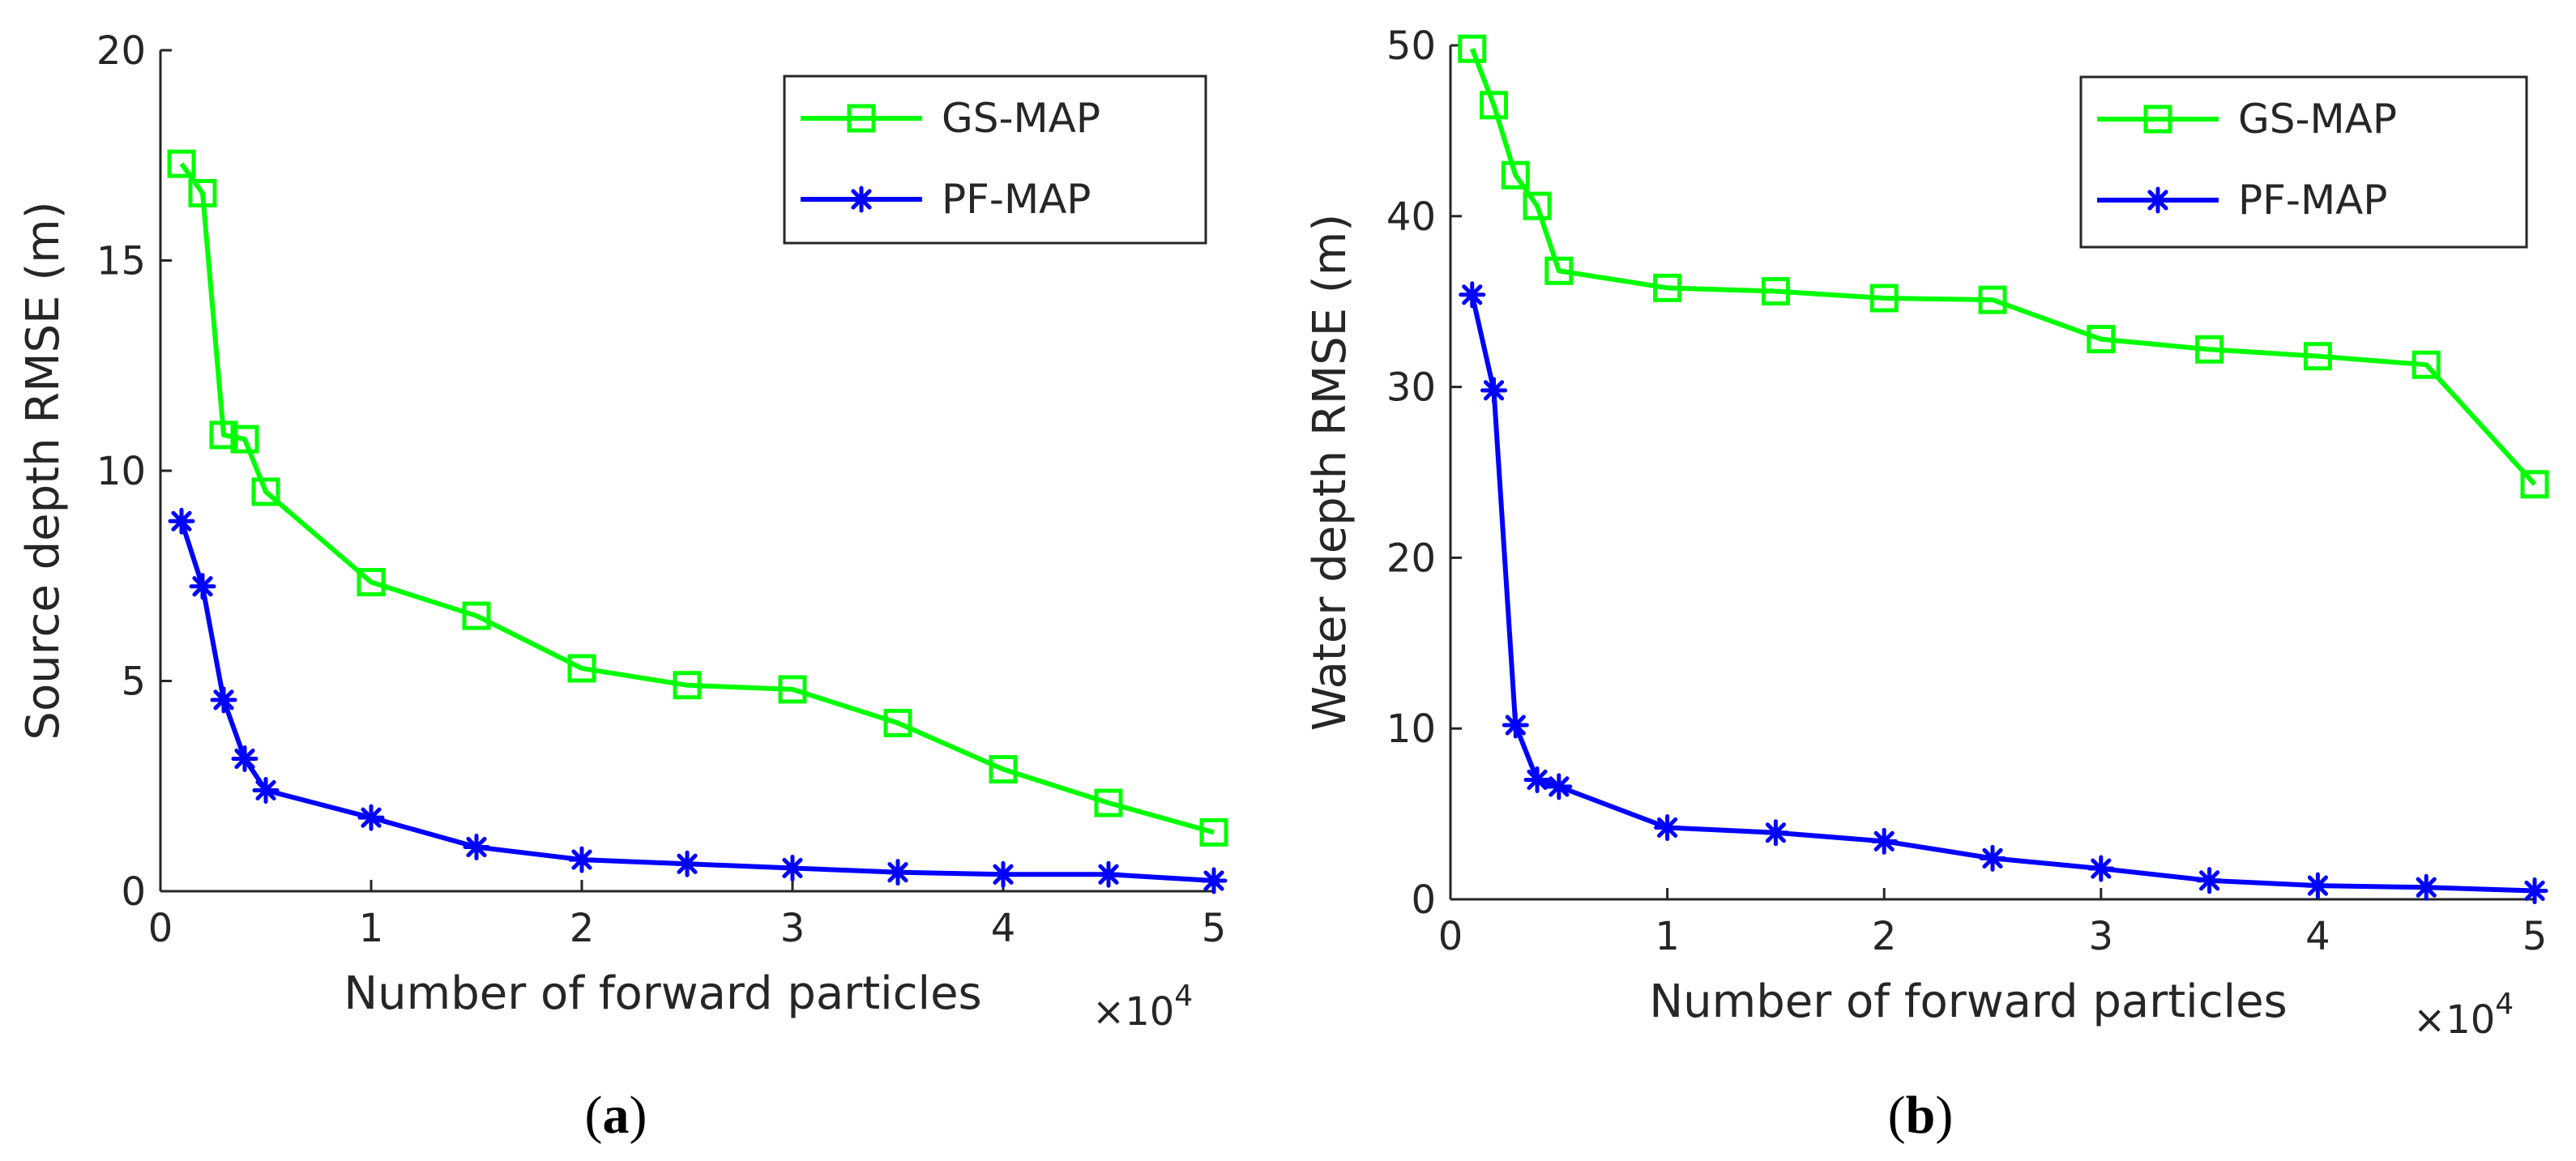 This screenshot has height=1161, width=2576. What do you see at coordinates (1330, 473) in the screenshot?
I see `y-axis-title: Water depth RMSE (m)` at bounding box center [1330, 473].